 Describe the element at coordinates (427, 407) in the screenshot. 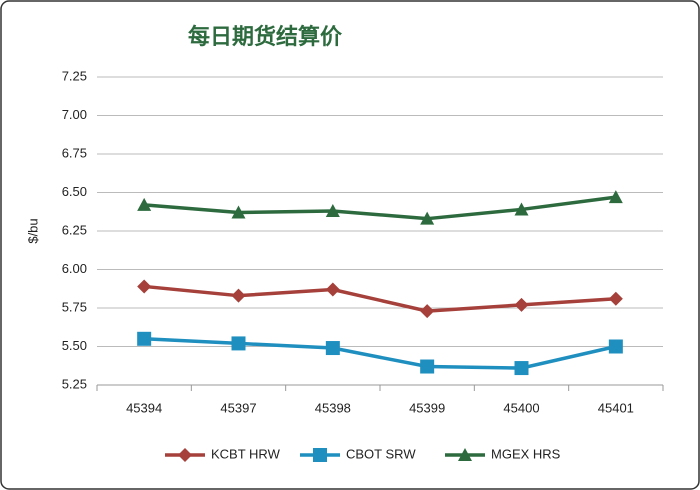

I see `x-tick-label: 45399` at that location.